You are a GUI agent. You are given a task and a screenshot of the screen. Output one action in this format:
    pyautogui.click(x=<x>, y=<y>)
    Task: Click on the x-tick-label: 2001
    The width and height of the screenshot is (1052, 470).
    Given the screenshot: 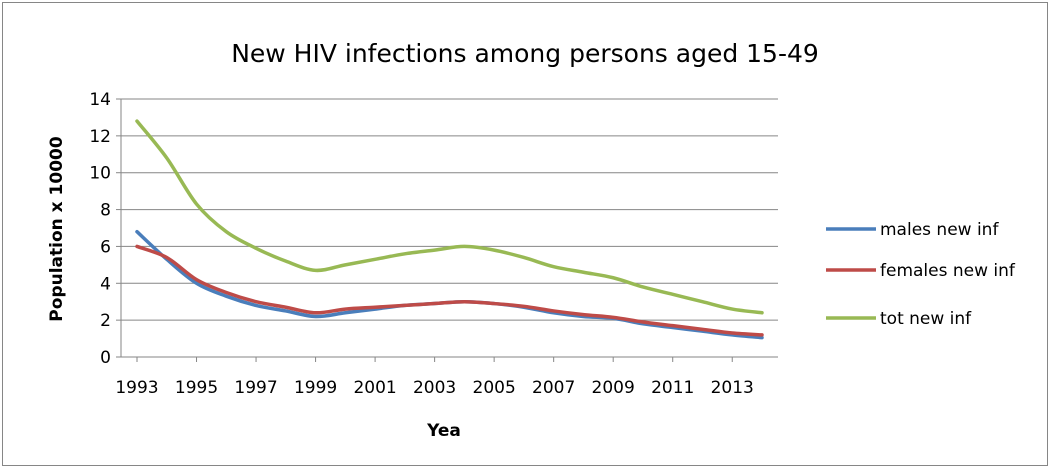 What is the action you would take?
    pyautogui.click(x=374, y=388)
    